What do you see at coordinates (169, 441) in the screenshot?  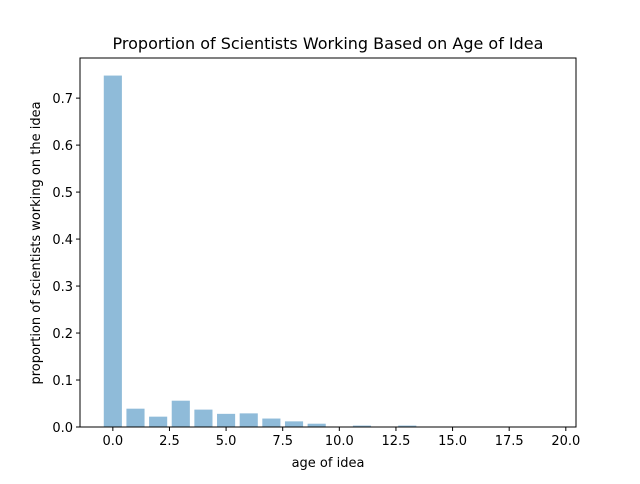 I see `x-tick-label: 2.5` at bounding box center [169, 441].